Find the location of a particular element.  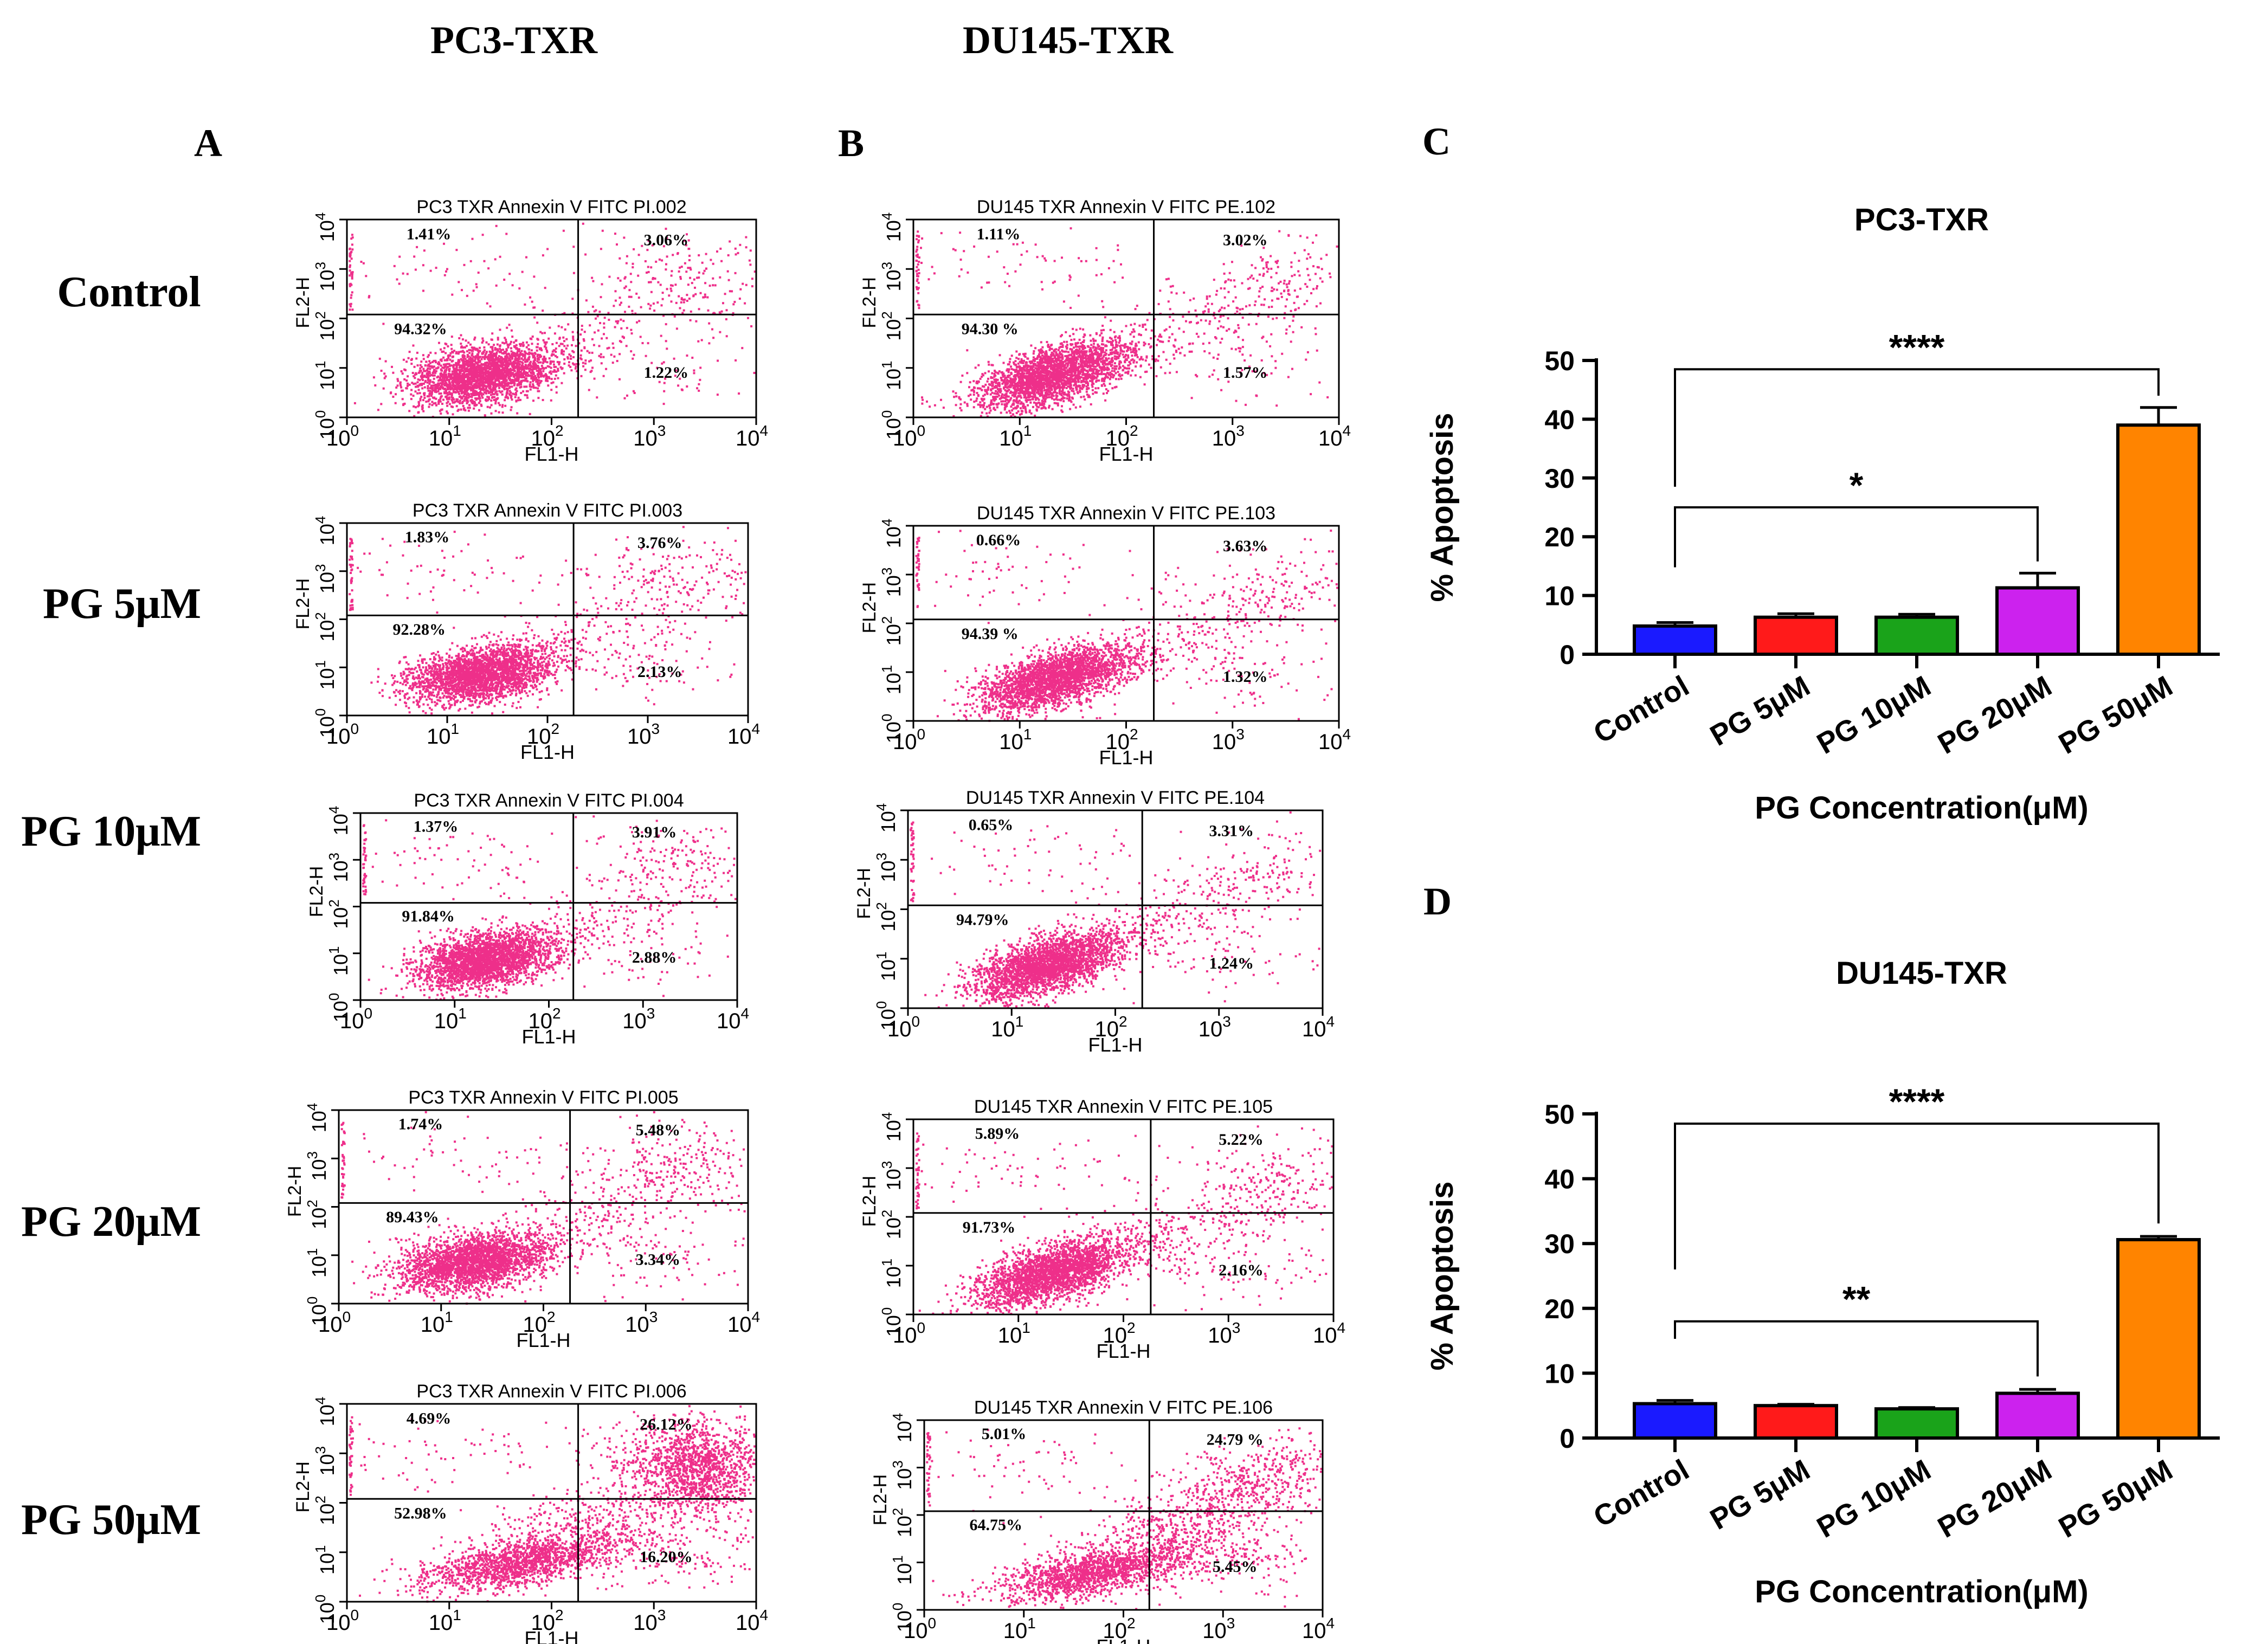

flow-plot-title: PC3 TXR Annexin V FITC PI.003 is located at coordinates (547, 510).